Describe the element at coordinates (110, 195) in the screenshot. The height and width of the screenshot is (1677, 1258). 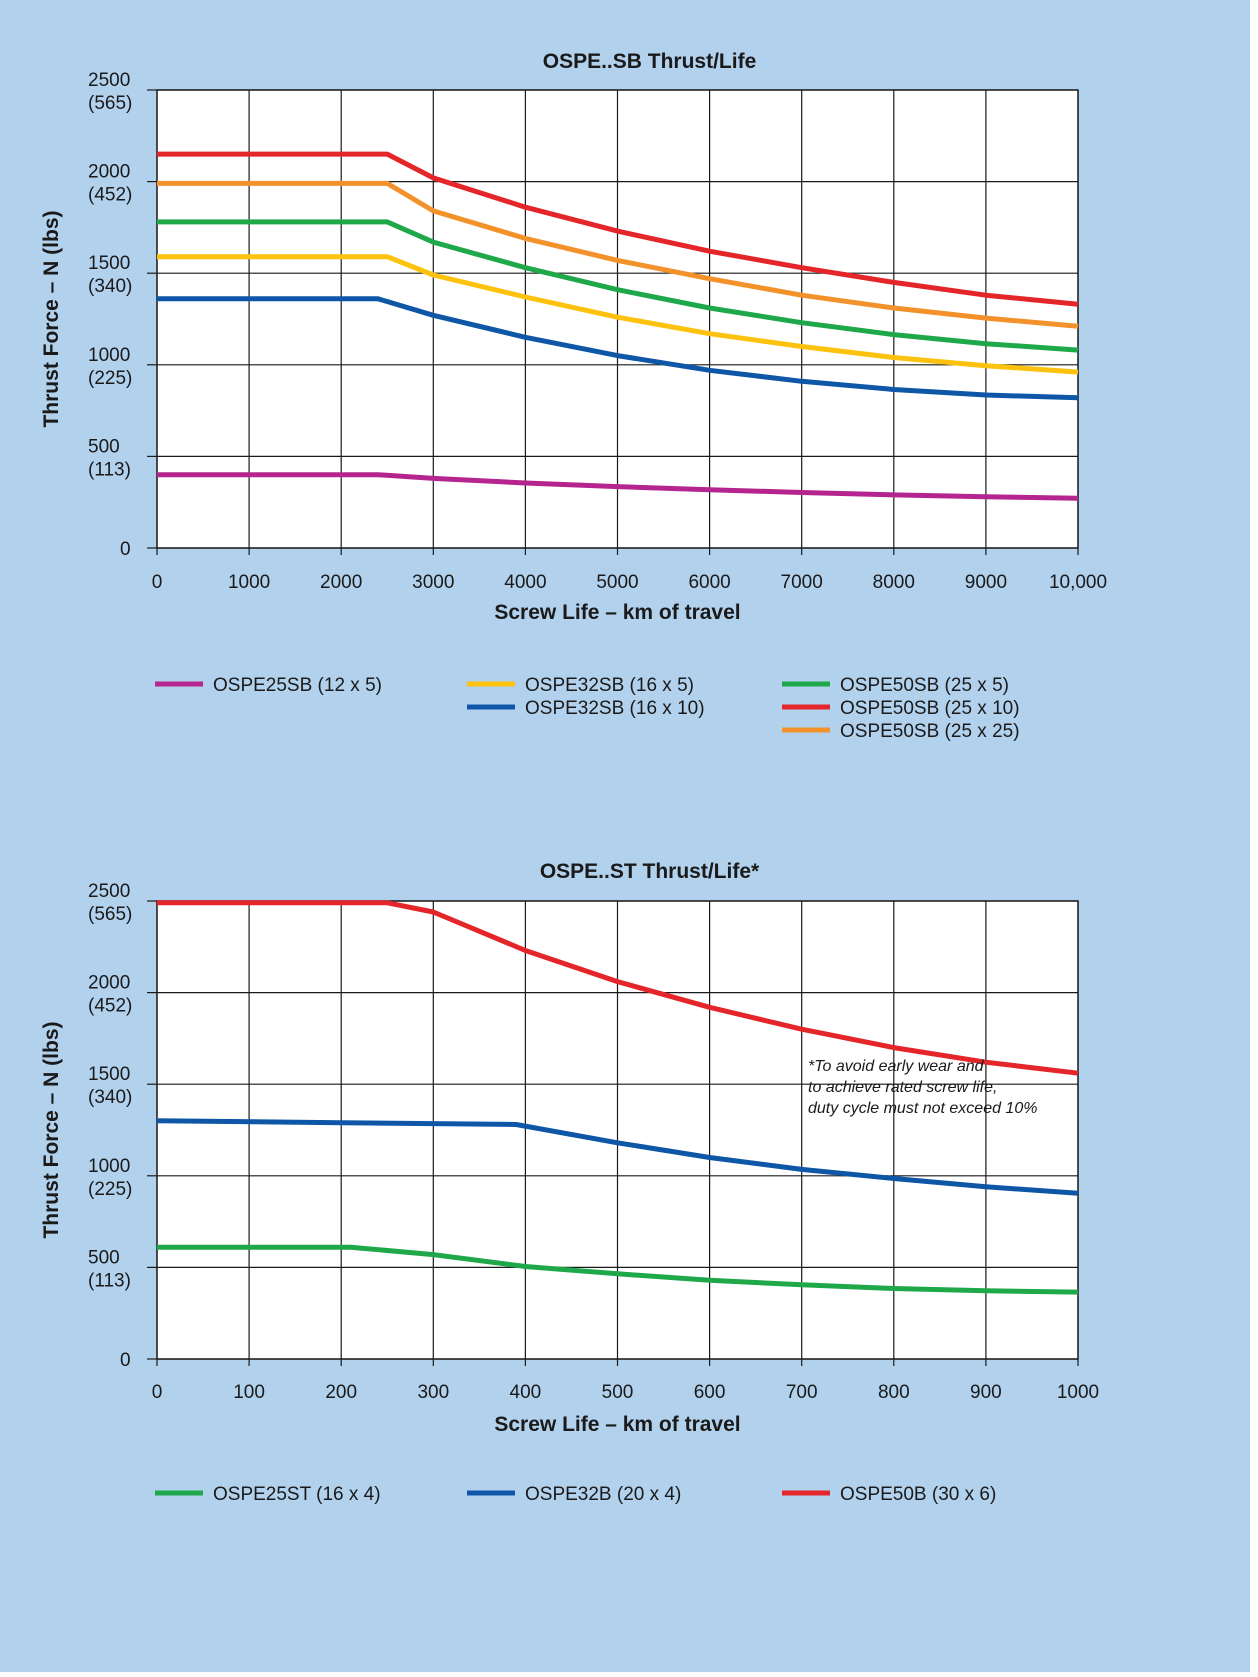
I see `chart-1-y-tick-sublabel: (452)` at that location.